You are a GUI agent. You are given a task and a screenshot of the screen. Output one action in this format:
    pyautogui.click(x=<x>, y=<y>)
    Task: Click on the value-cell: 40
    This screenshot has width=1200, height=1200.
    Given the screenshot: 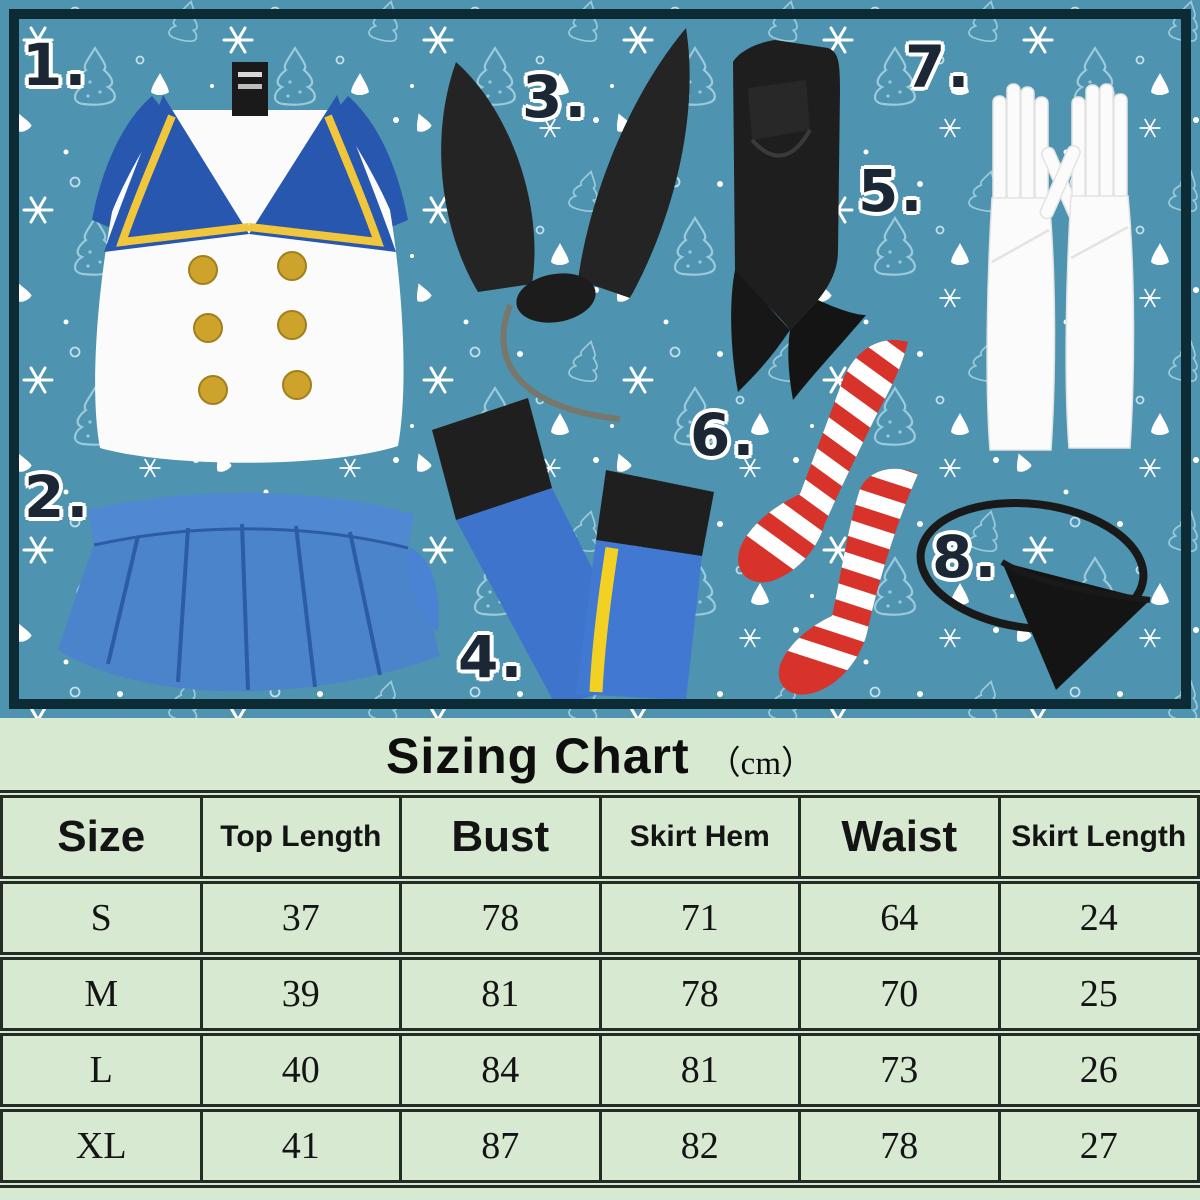 What is the action you would take?
    pyautogui.click(x=300, y=1070)
    